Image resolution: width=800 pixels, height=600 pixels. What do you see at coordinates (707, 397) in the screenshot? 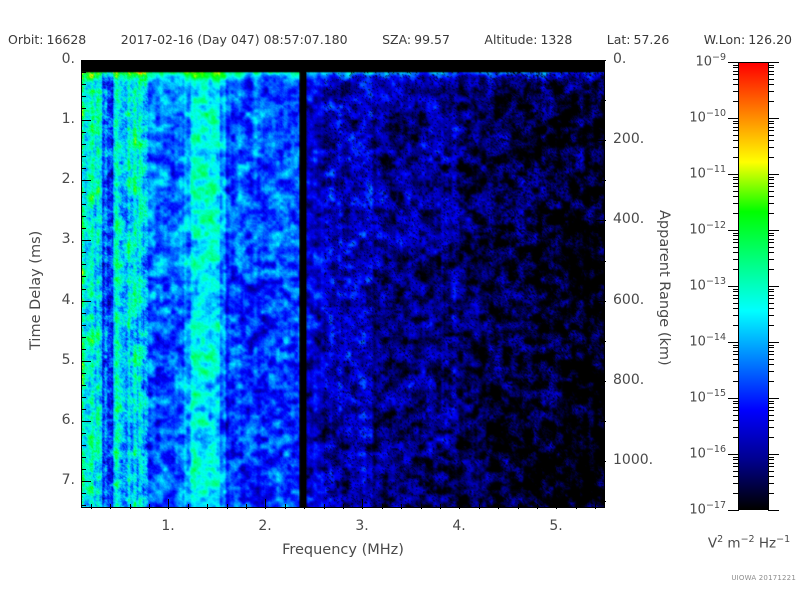
I see `colorbar-tick-label: 10−15` at bounding box center [707, 397].